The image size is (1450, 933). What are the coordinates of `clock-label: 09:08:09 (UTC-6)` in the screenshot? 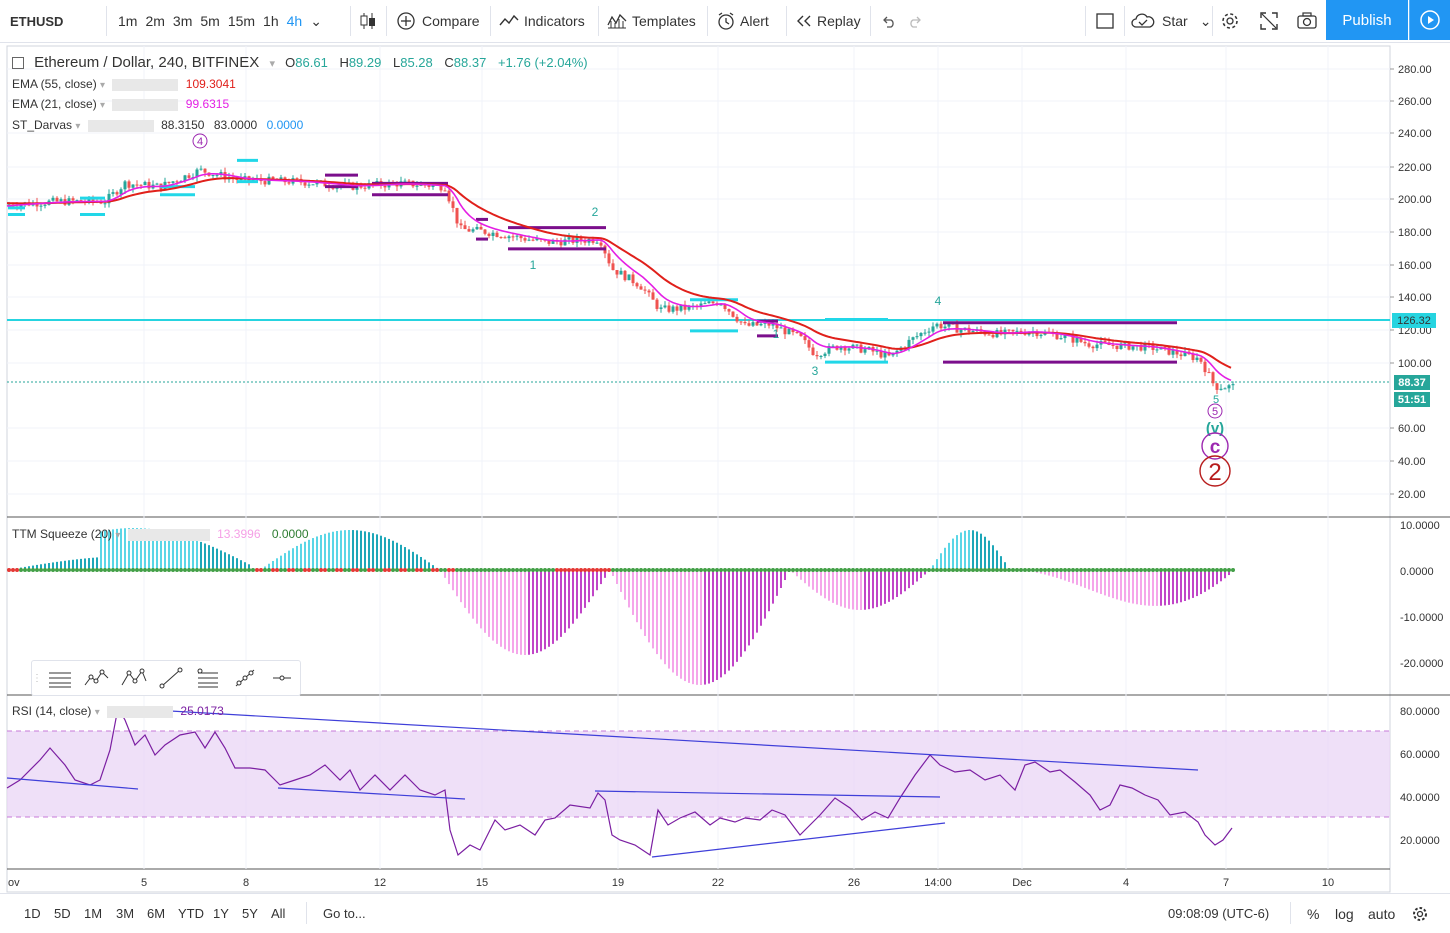 It's located at (1219, 913).